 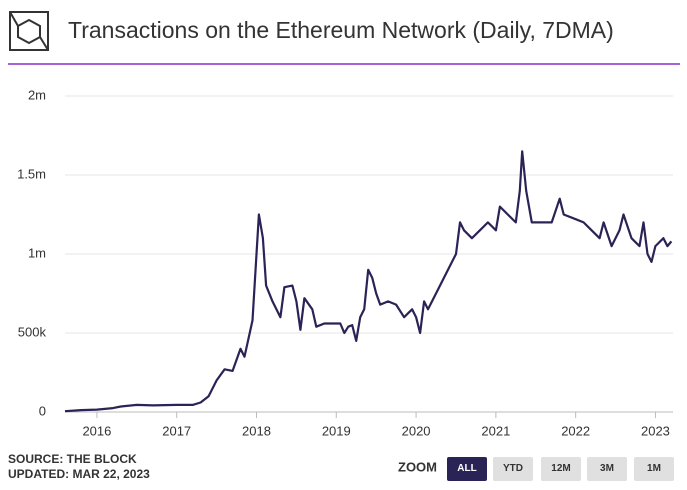 What do you see at coordinates (513, 469) in the screenshot?
I see `zoom-button: YTD` at bounding box center [513, 469].